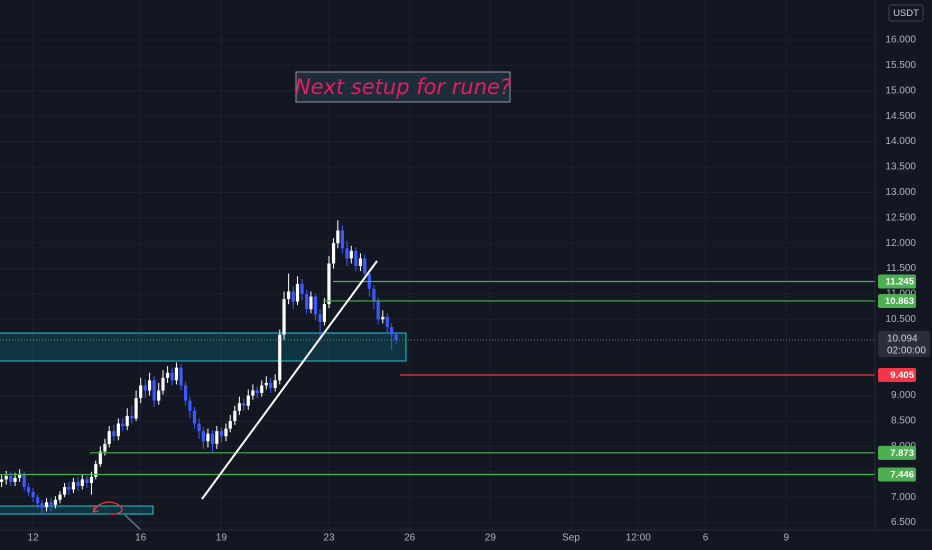 This screenshot has height=550, width=932. What do you see at coordinates (900, 243) in the screenshot?
I see `y-tick-label: 12.000` at bounding box center [900, 243].